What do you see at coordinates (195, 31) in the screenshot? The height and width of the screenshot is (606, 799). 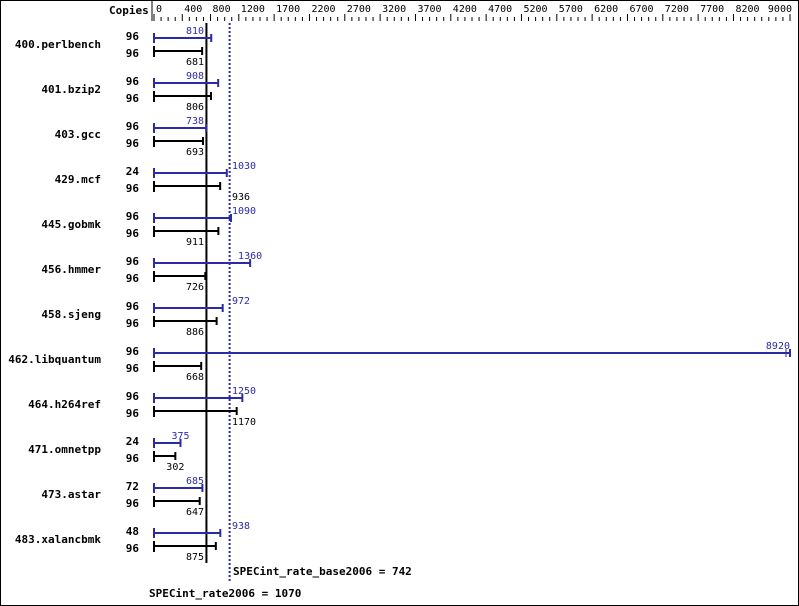 I see `bar-value-label: 810` at bounding box center [195, 31].